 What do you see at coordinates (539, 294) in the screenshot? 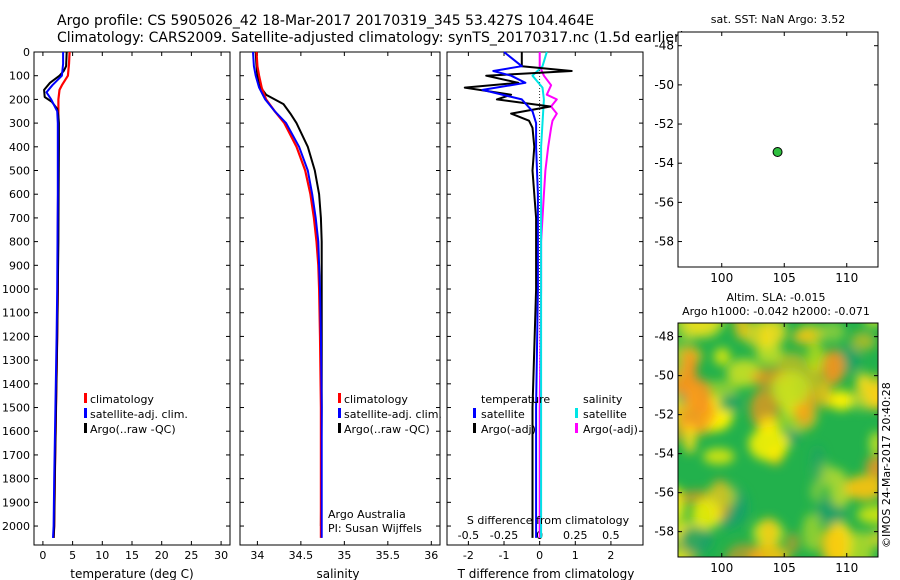
I see `salinity-diff-satellite-line` at bounding box center [539, 294].